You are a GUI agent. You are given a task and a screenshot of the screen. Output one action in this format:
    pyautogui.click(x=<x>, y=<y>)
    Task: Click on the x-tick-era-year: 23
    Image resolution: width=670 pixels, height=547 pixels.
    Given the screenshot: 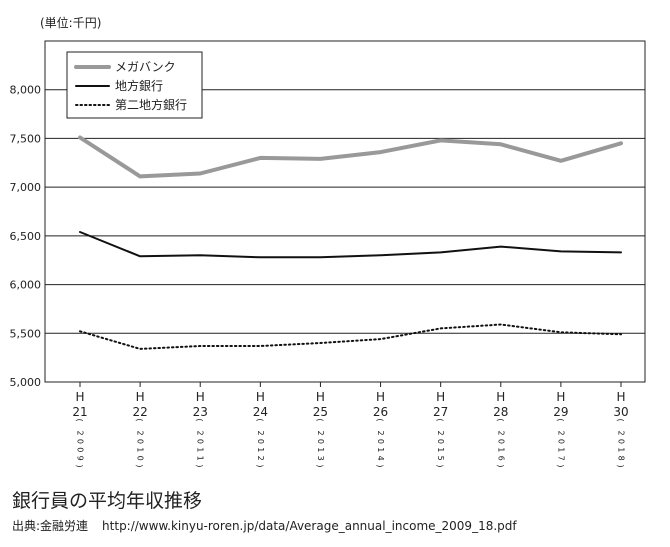 What is the action you would take?
    pyautogui.click(x=200, y=412)
    